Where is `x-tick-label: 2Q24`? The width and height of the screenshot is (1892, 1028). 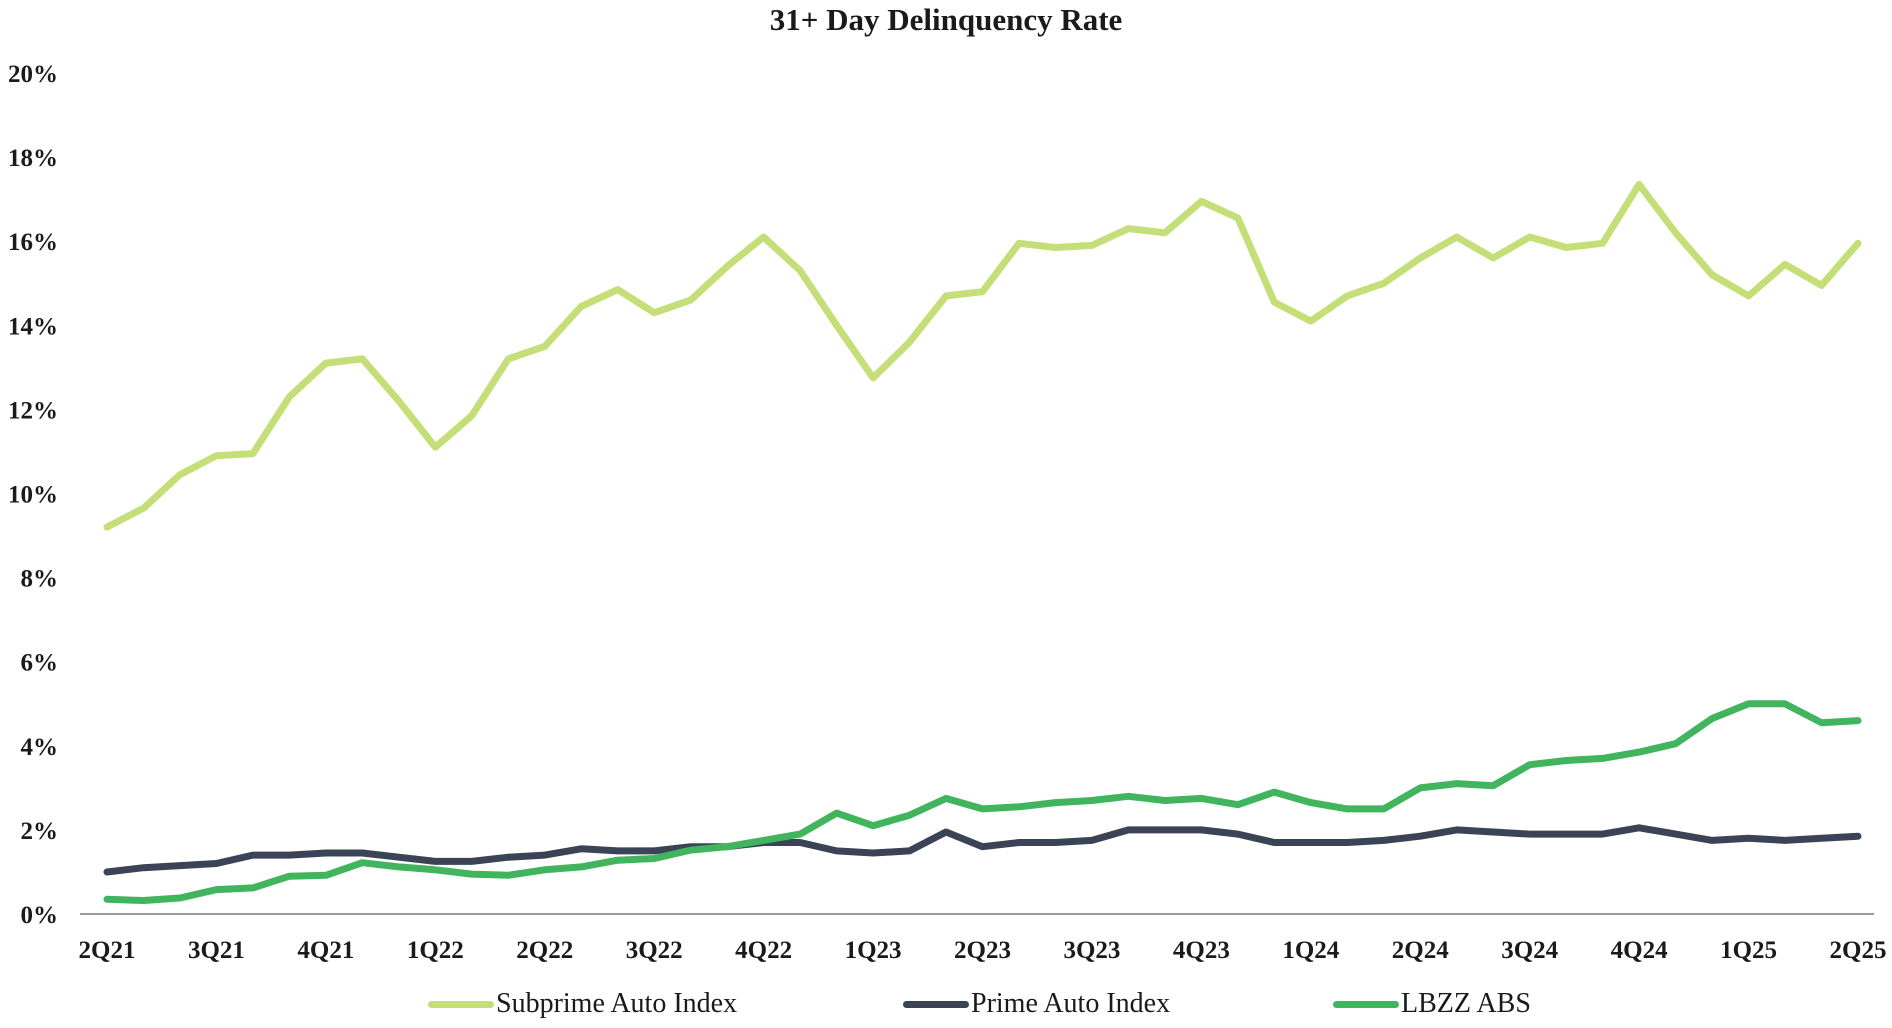
x-tick-label: 2Q24 is located at coordinates (1420, 950).